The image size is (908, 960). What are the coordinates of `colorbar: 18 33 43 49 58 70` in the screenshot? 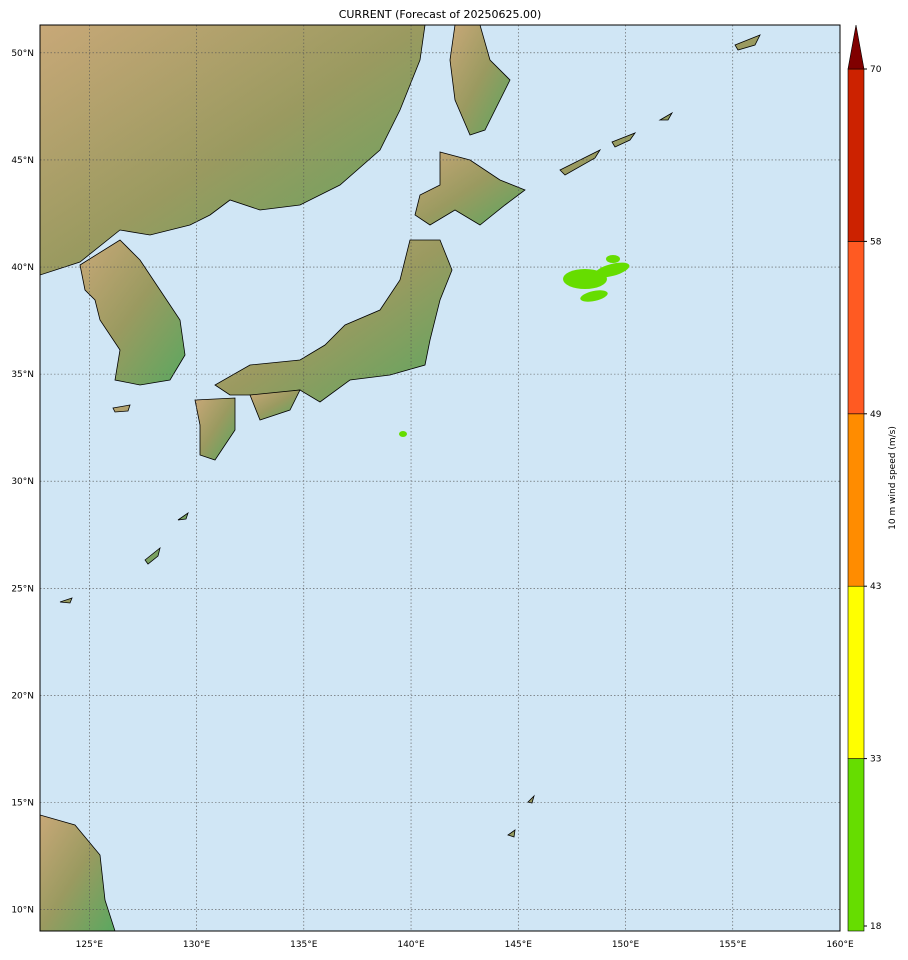 It's located at (864, 478).